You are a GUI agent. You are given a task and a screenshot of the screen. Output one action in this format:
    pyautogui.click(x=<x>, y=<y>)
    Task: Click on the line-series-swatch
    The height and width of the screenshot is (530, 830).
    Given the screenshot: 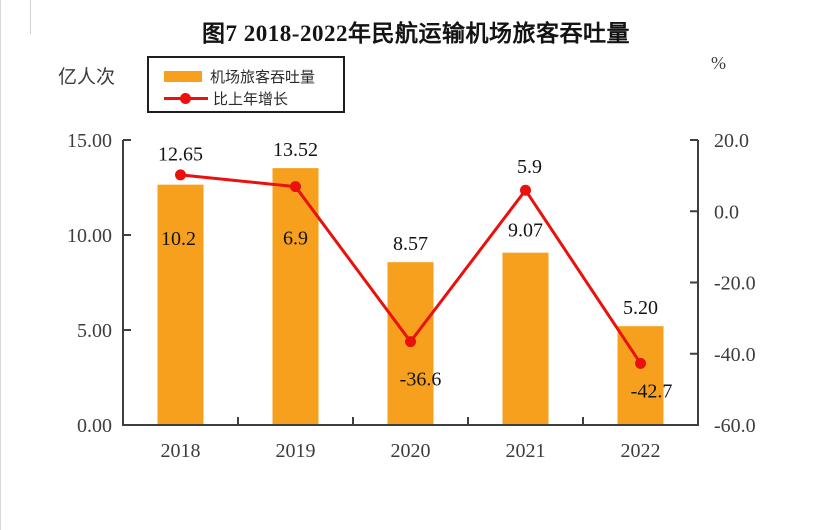 What is the action you would take?
    pyautogui.click(x=186, y=98)
    